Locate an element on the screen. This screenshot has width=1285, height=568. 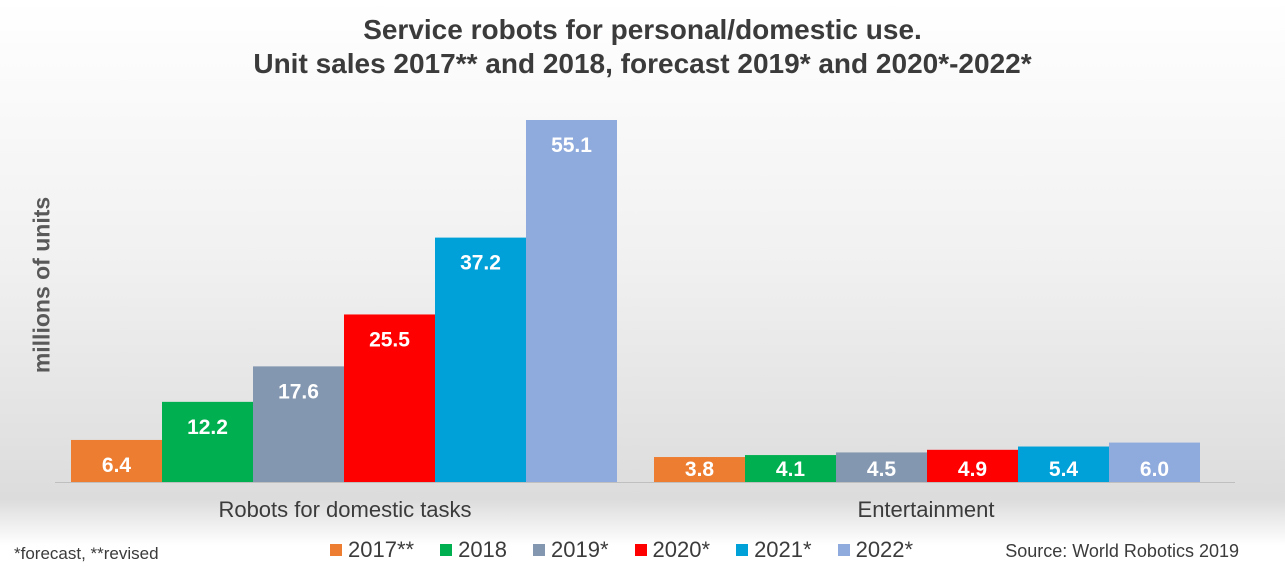
legend-item-3: 2020* is located at coordinates (672, 550).